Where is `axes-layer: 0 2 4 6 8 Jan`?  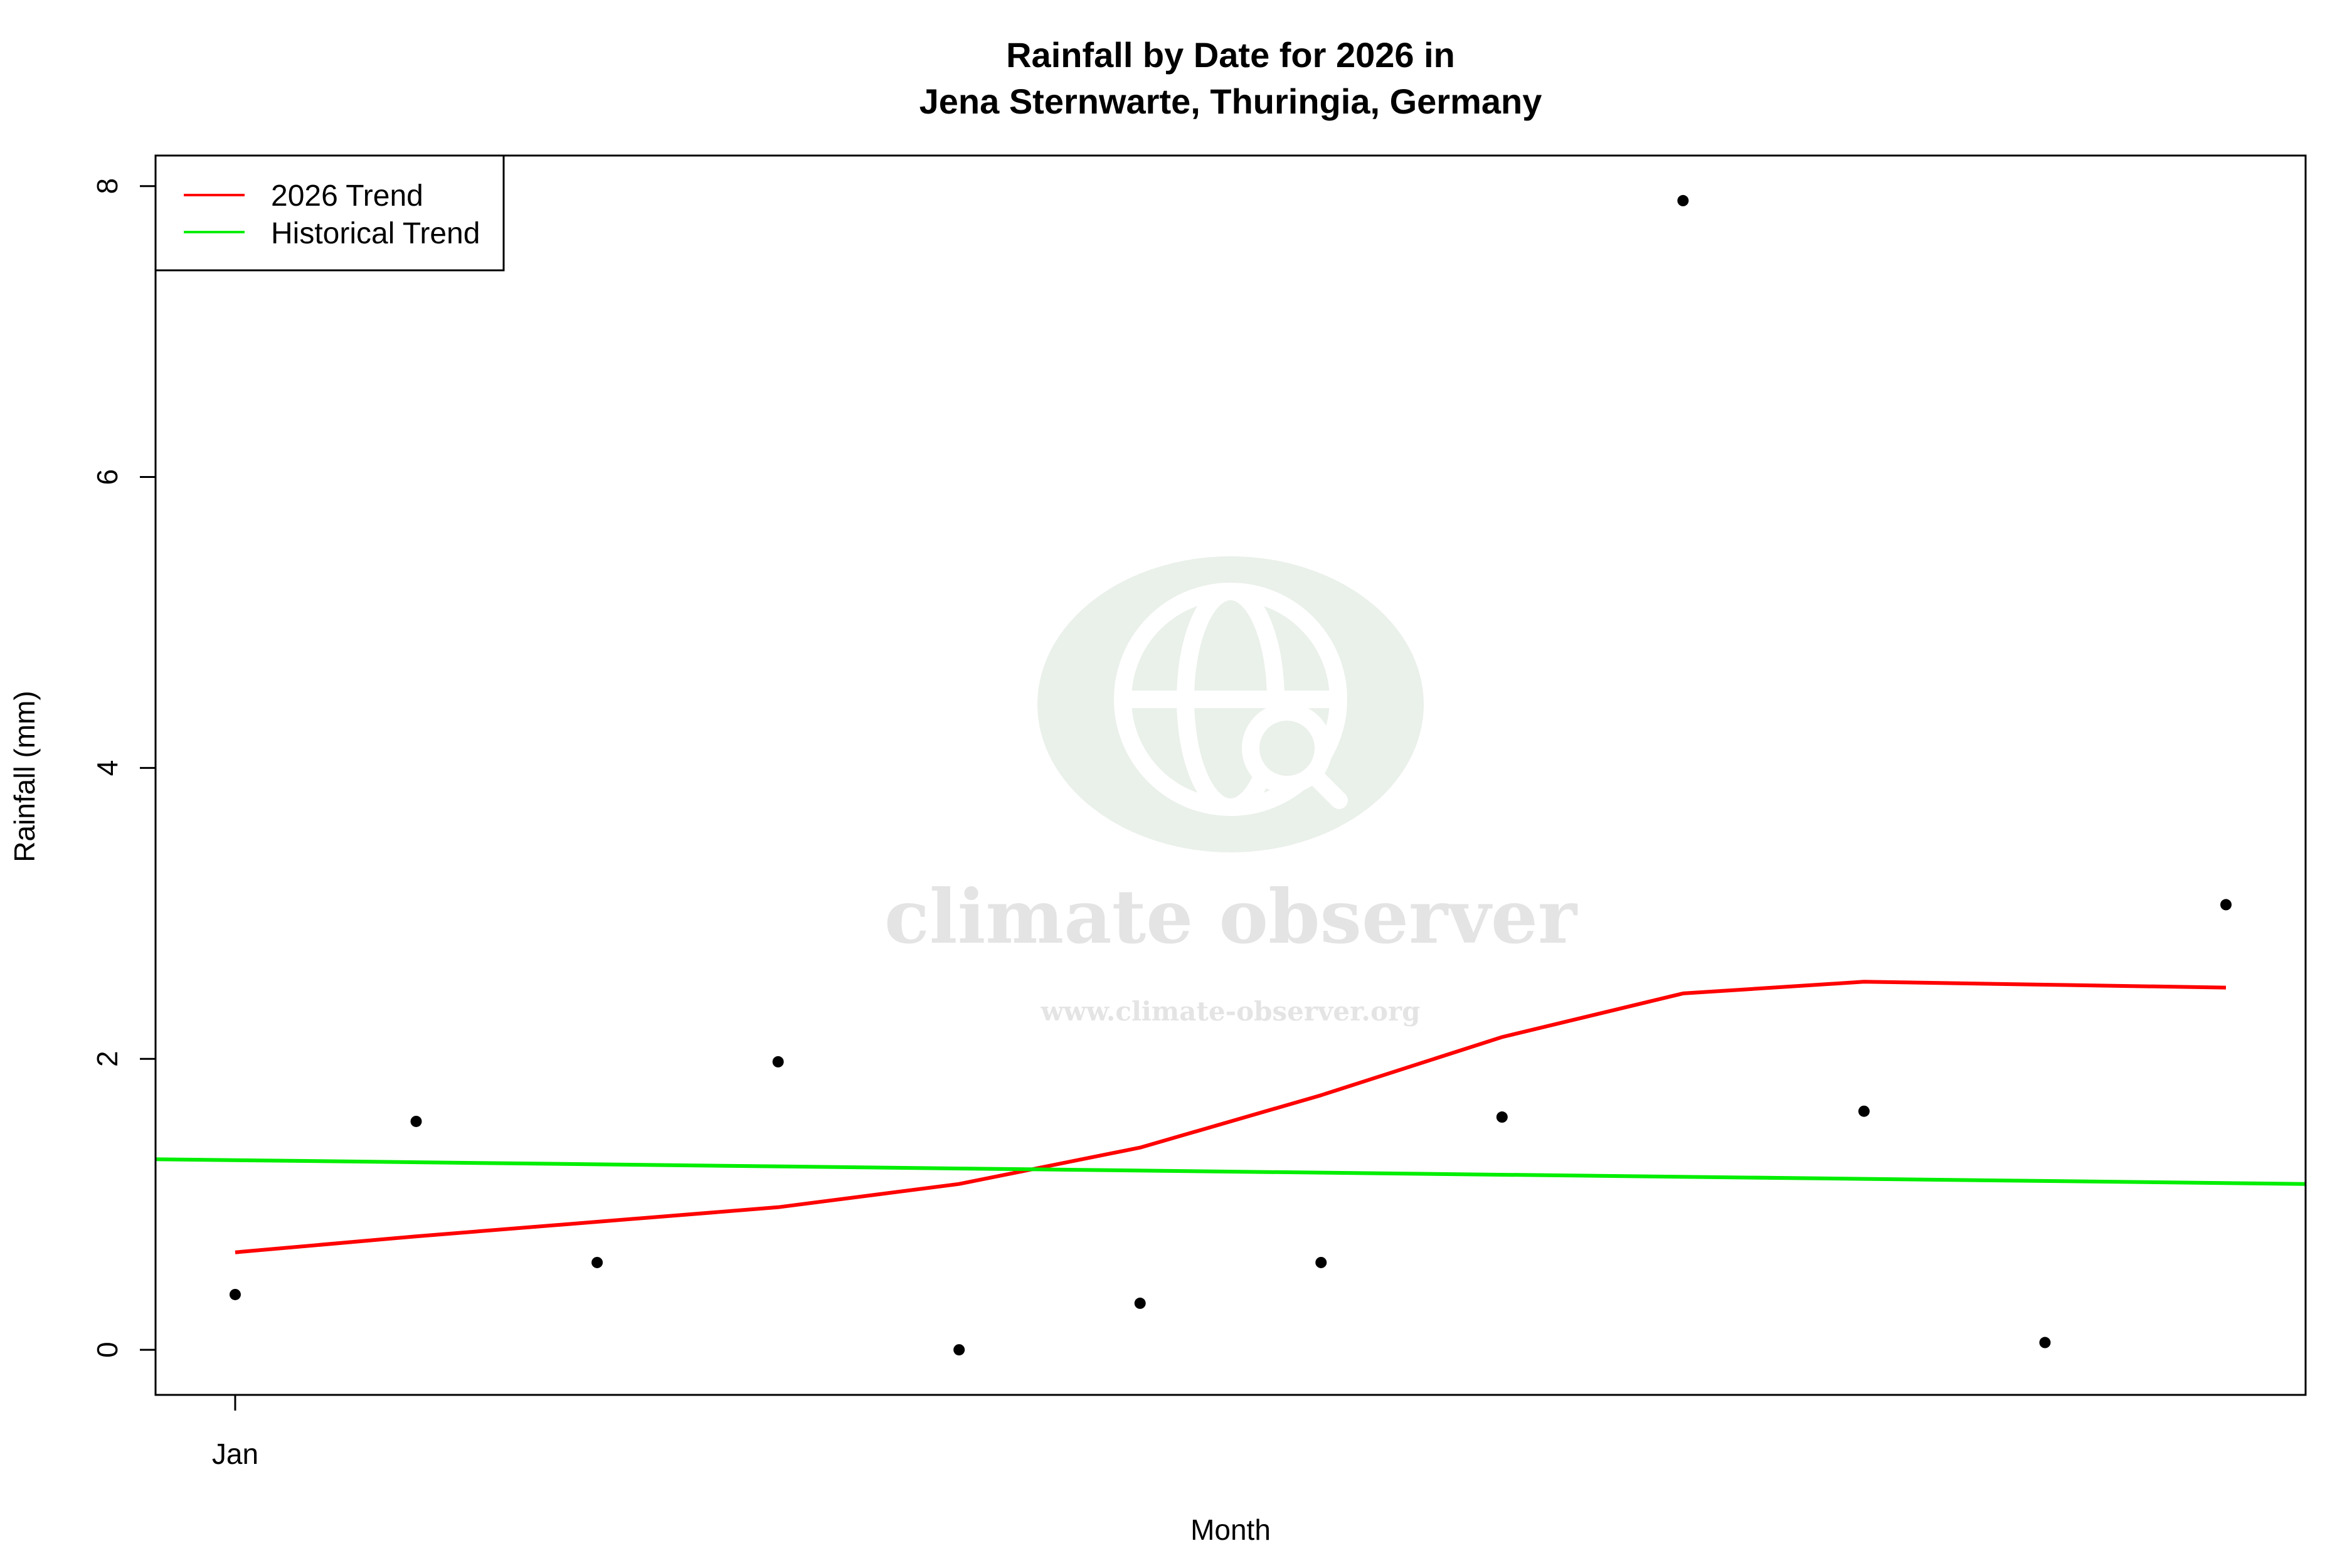 axes-layer: 0 2 4 6 8 Jan is located at coordinates (174, 824).